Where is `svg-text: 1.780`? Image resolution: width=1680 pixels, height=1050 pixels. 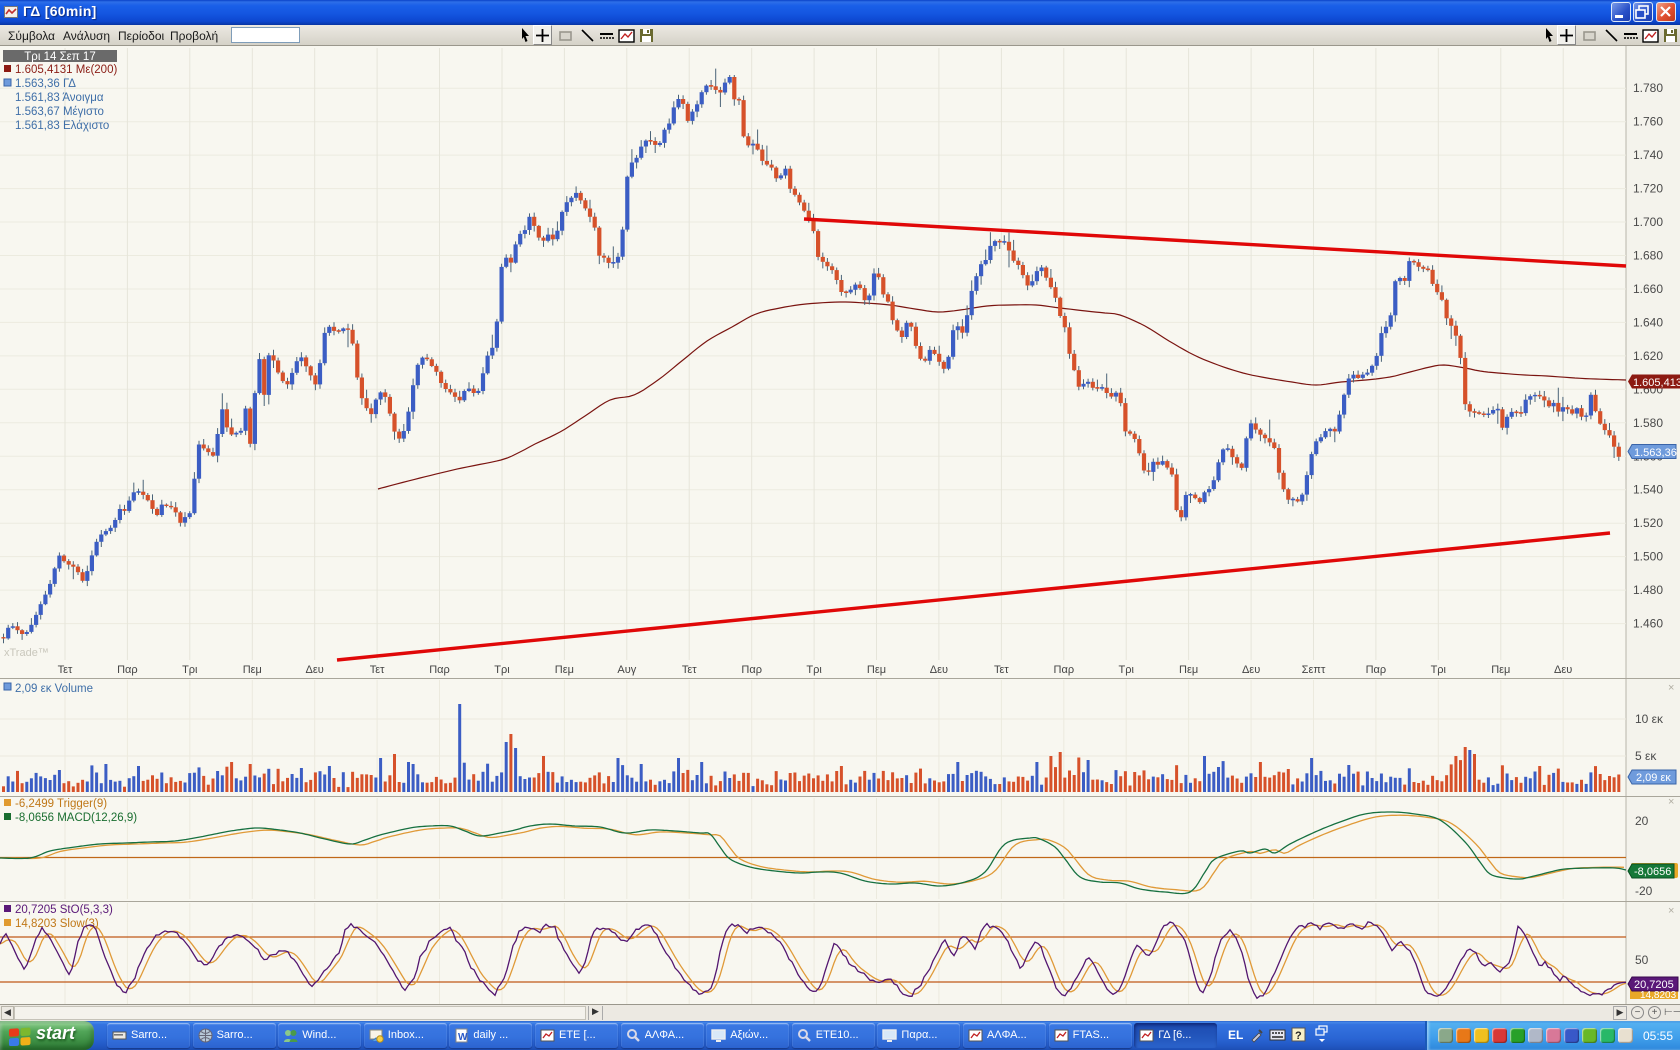
svg-text: 1.780 is located at coordinates (1648, 88).